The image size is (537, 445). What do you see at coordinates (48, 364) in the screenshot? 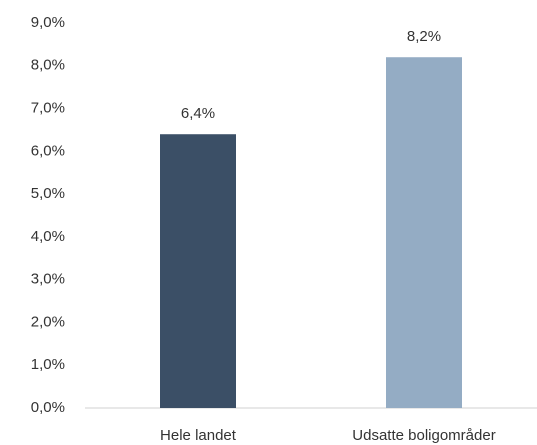
I see `y-tick-label: 1,0%` at bounding box center [48, 364].